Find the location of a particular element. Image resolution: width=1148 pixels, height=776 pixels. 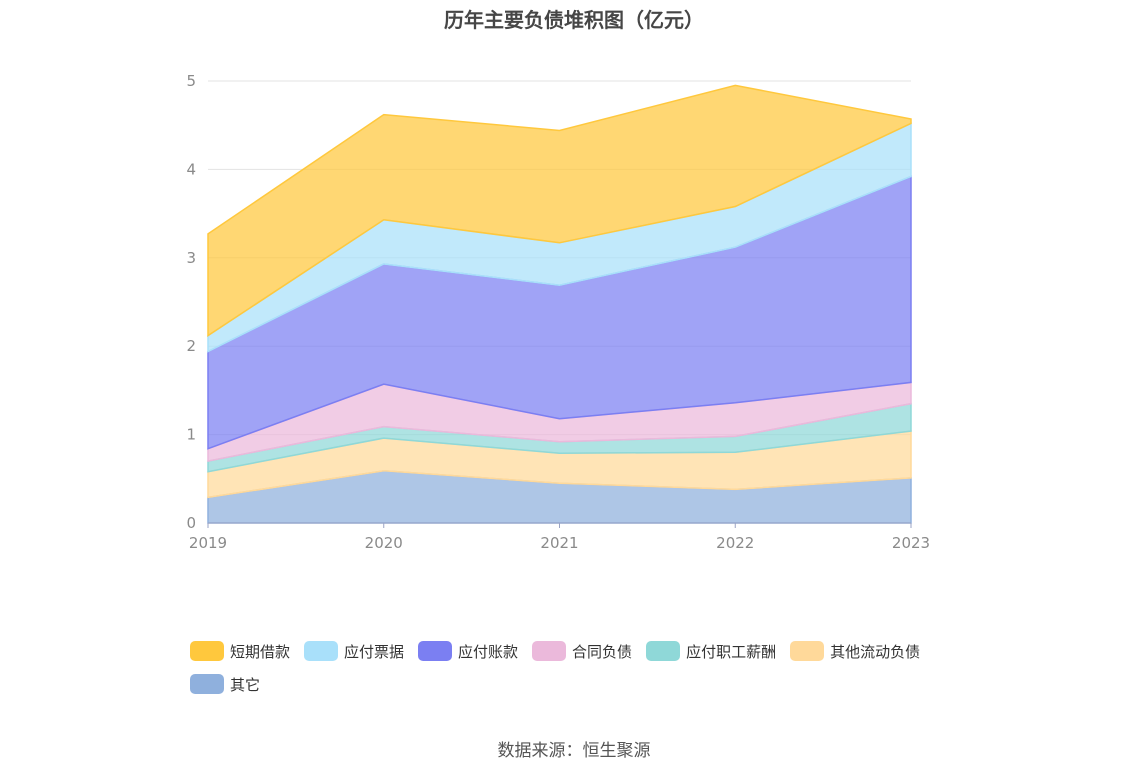

y-tick-label: 5 is located at coordinates (191, 81).